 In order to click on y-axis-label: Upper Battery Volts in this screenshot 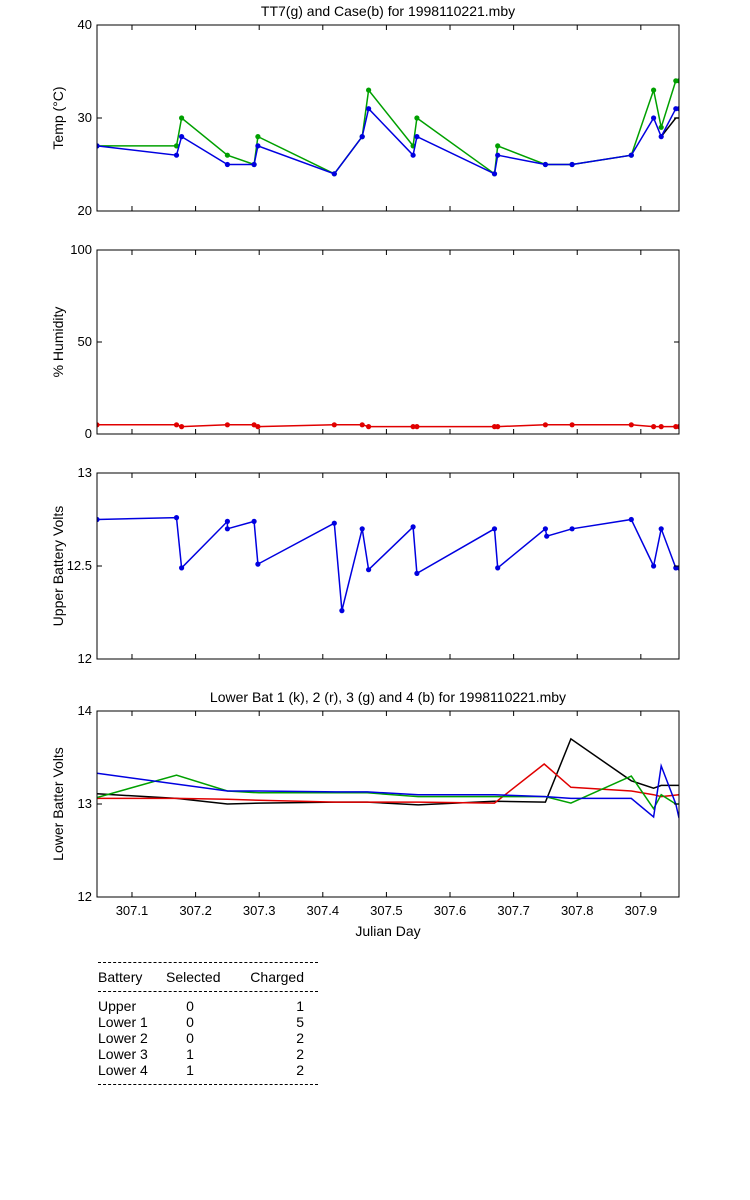, I will do `click(58, 566)`.